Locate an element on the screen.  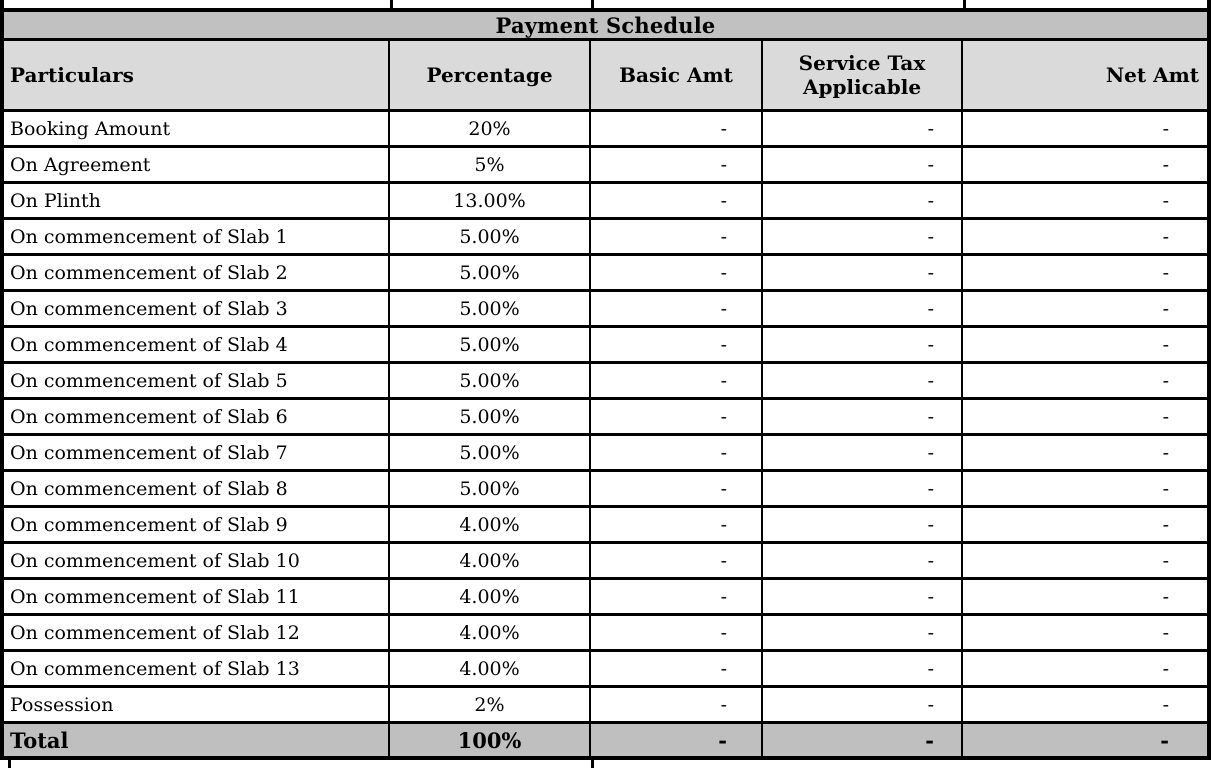
cell-particulars: On commencement of Slab 8 is located at coordinates (197, 488).